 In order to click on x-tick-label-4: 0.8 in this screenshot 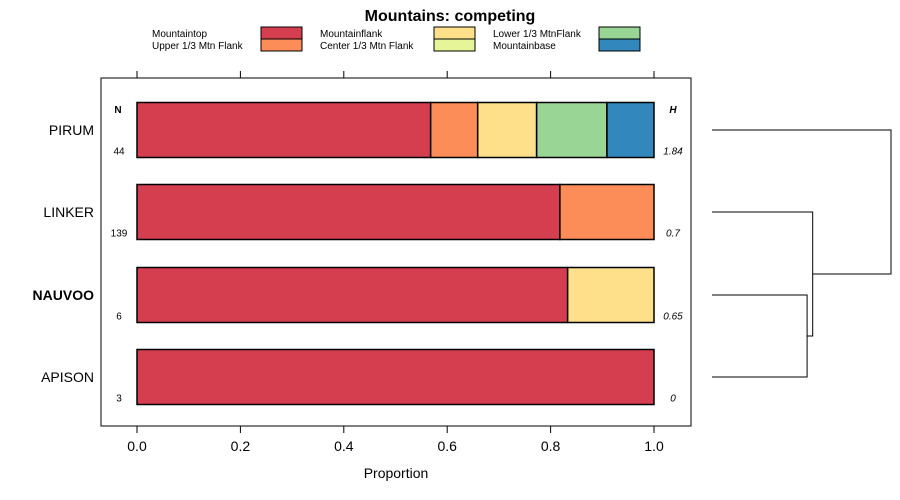, I will do `click(551, 446)`.